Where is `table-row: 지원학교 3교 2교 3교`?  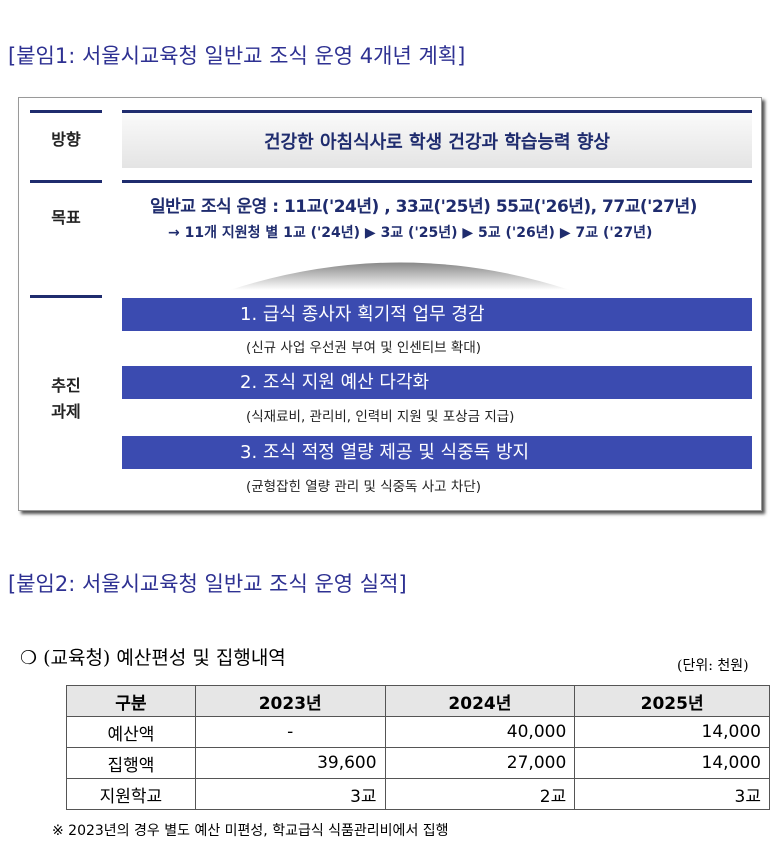 table-row: 지원학교 3교 2교 3교 is located at coordinates (418, 794).